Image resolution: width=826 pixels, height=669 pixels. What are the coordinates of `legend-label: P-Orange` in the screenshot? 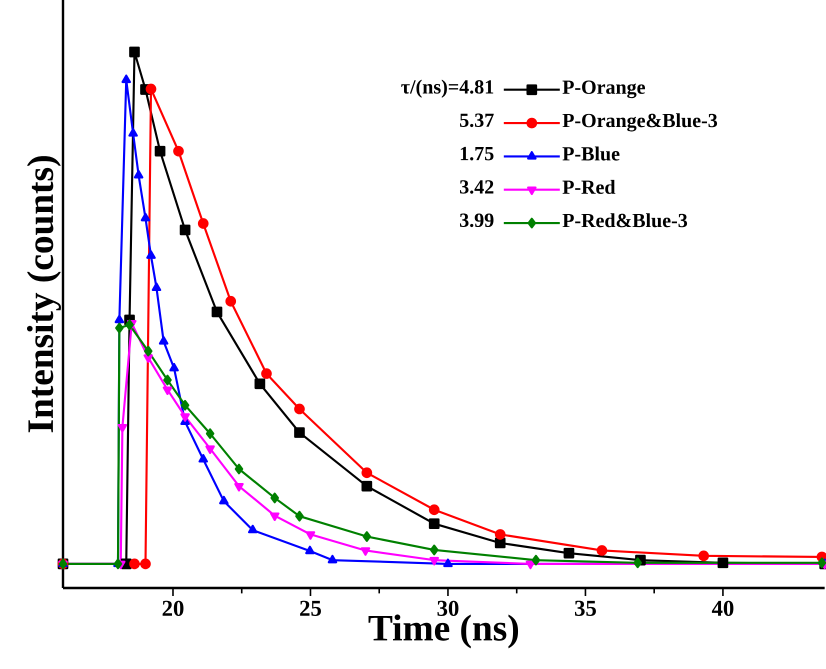 It's located at (604, 89).